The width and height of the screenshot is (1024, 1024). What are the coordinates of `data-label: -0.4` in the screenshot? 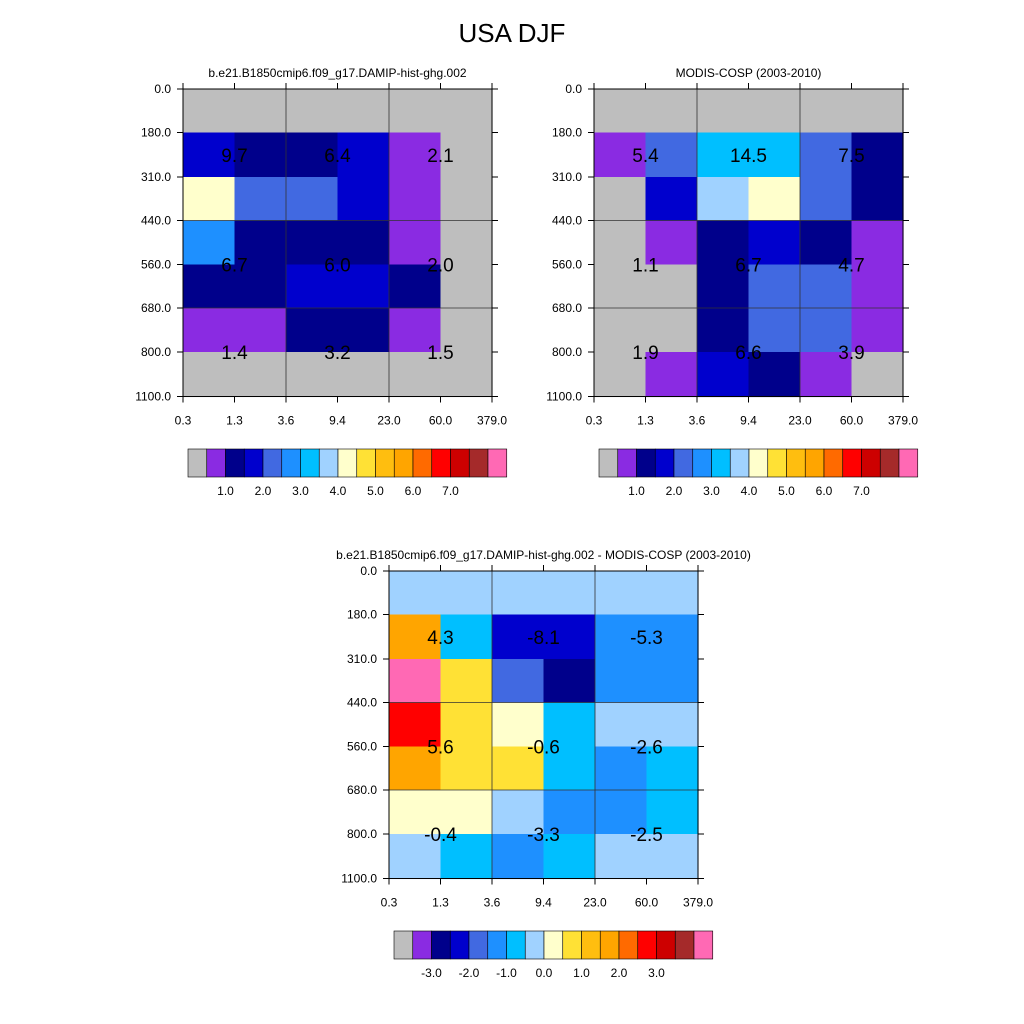 It's located at (440, 835).